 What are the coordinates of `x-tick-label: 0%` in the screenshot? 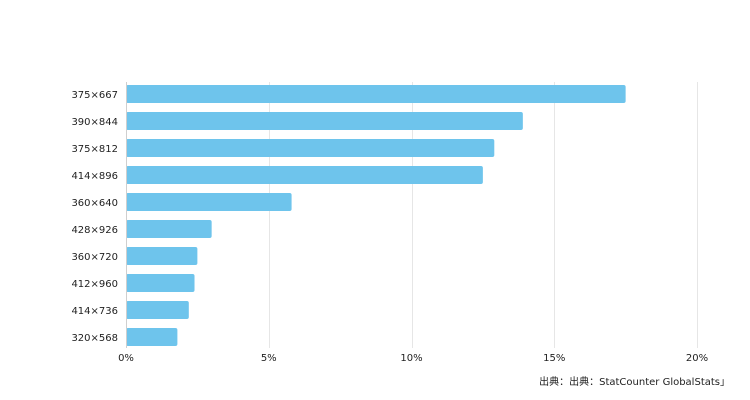 It's located at (126, 358).